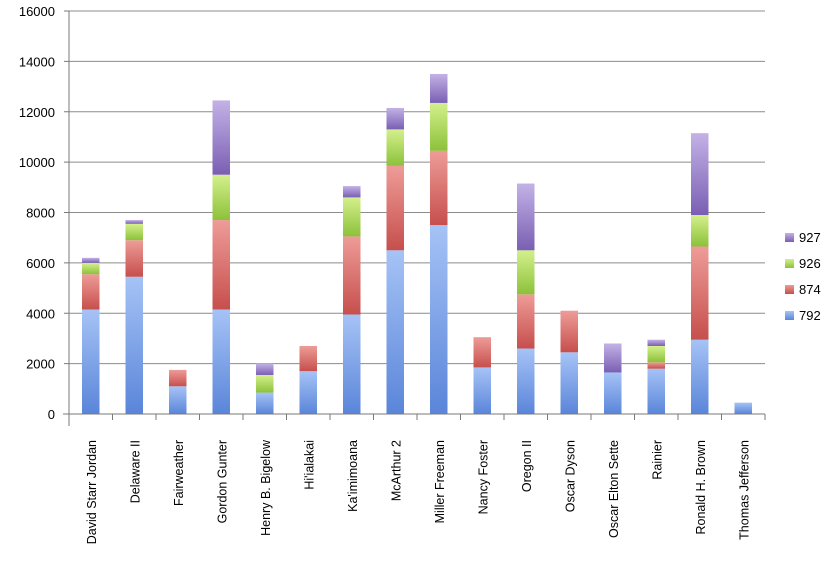  Describe the element at coordinates (37, 112) in the screenshot. I see `y-tick-label: 12000` at that location.